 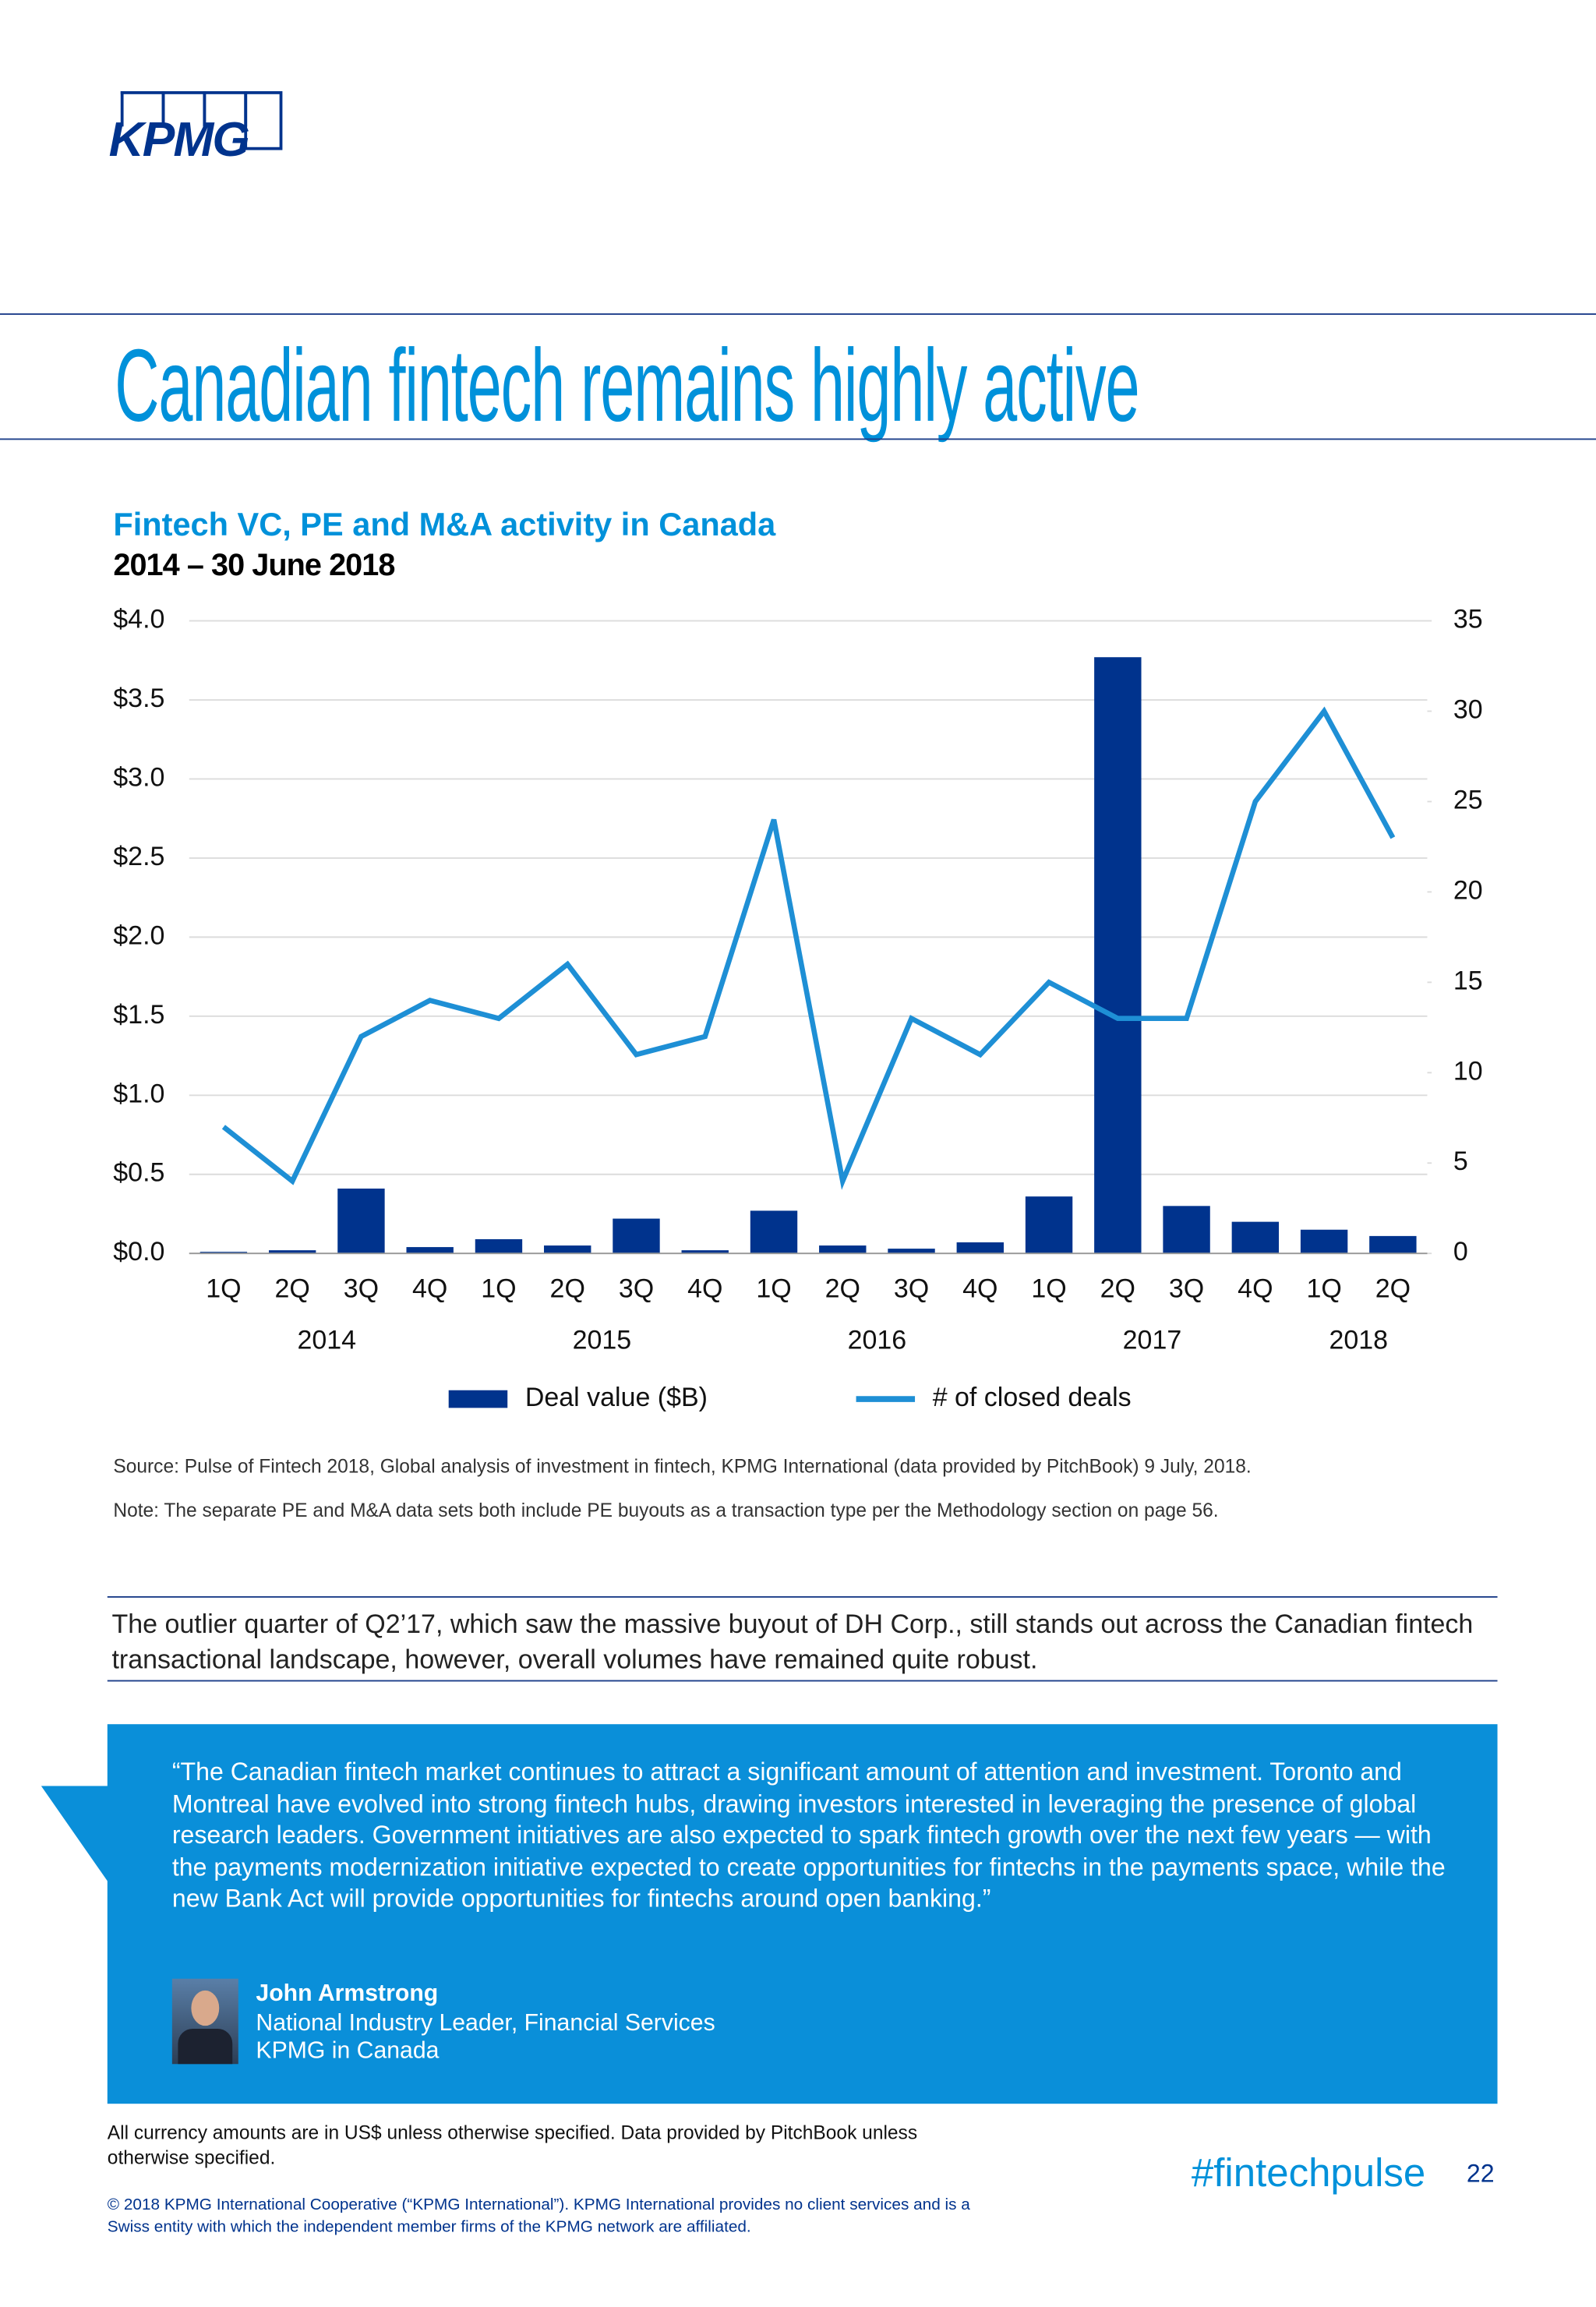 What do you see at coordinates (478, 1399) in the screenshot?
I see `legend-swatch` at bounding box center [478, 1399].